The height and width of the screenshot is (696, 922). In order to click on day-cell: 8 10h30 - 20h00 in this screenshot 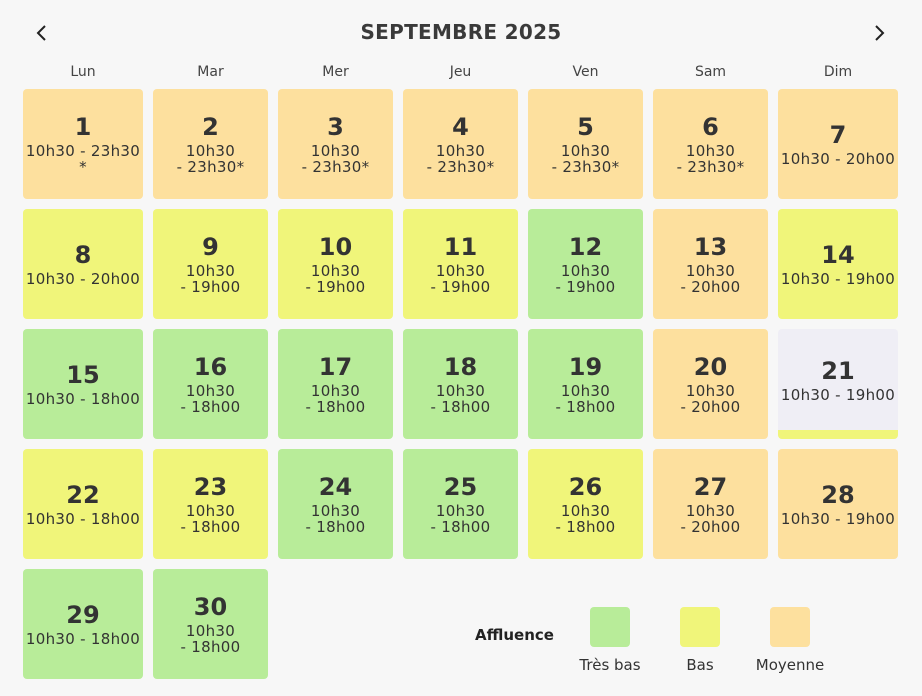, I will do `click(83, 264)`.